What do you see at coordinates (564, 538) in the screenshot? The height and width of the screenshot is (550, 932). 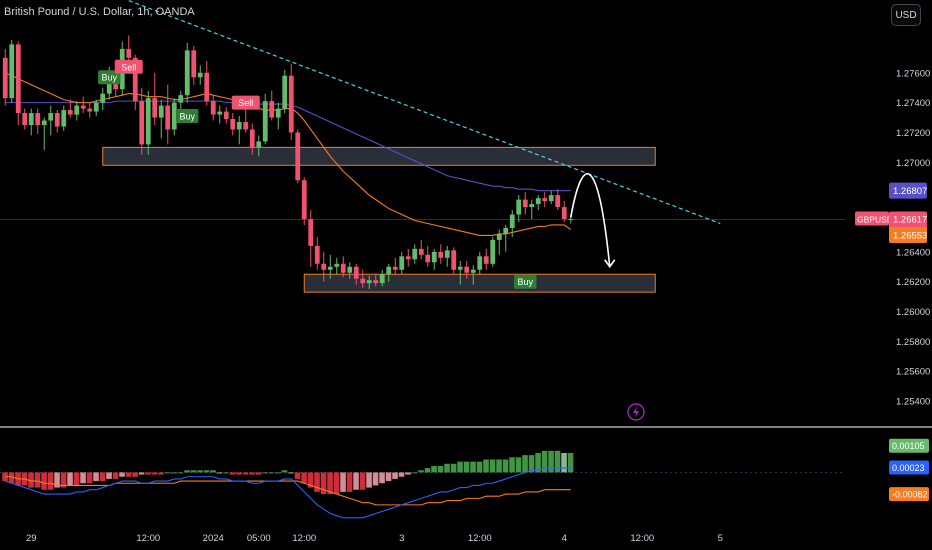 I see `time-axis-label: 4` at bounding box center [564, 538].